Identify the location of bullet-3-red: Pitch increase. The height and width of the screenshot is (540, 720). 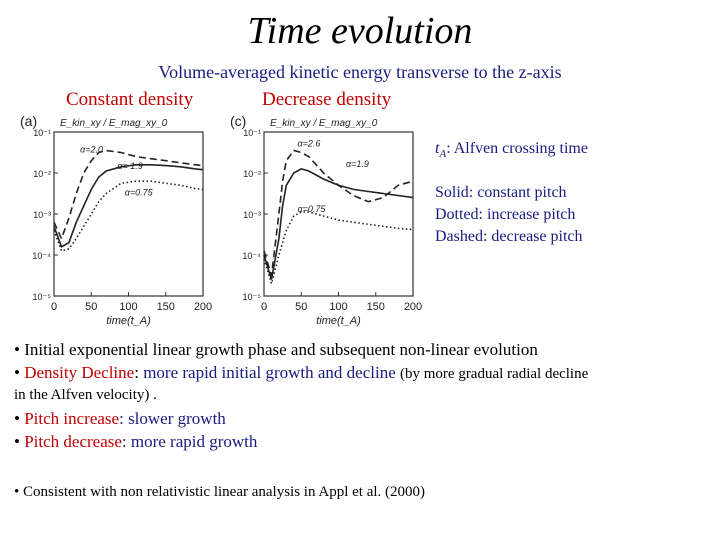
(72, 418).